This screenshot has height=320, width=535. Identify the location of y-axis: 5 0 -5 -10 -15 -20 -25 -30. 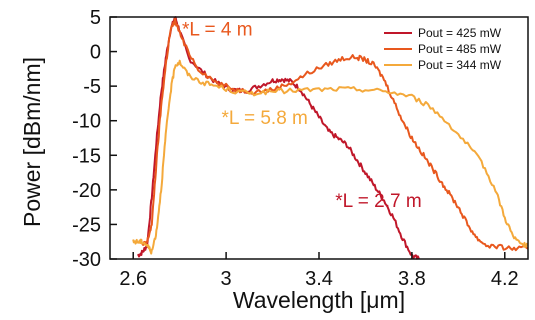
(94, 139).